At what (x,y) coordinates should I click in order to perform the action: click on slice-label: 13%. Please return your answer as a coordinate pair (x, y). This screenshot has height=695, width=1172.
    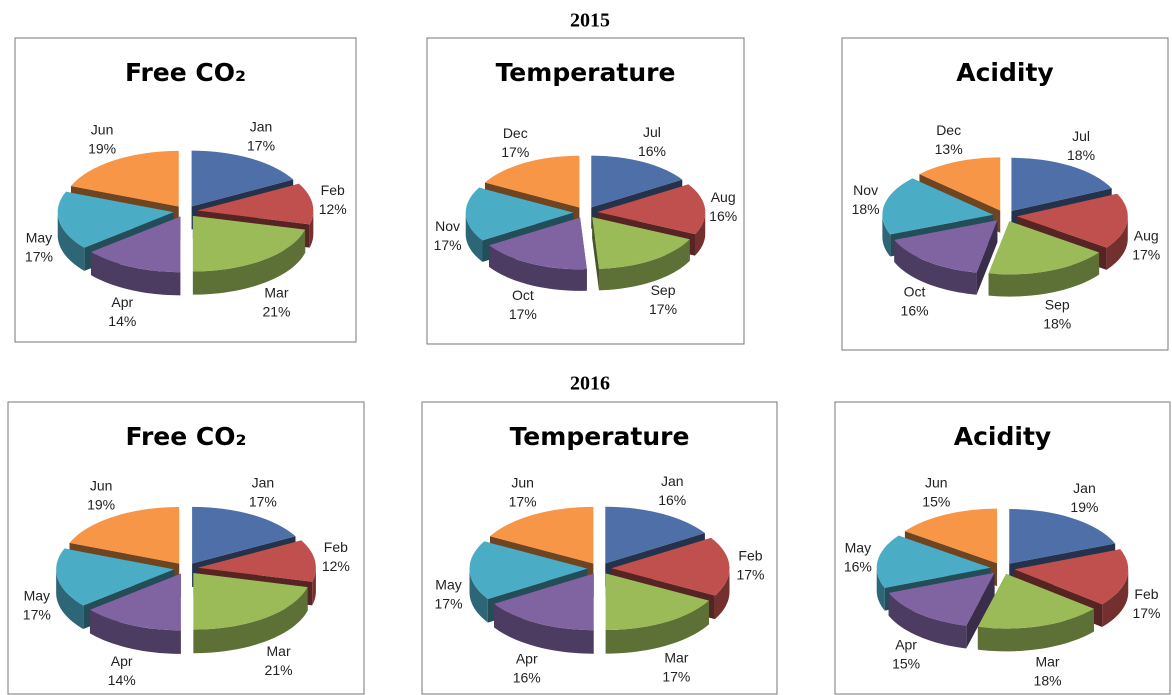
    Looking at the image, I should click on (949, 149).